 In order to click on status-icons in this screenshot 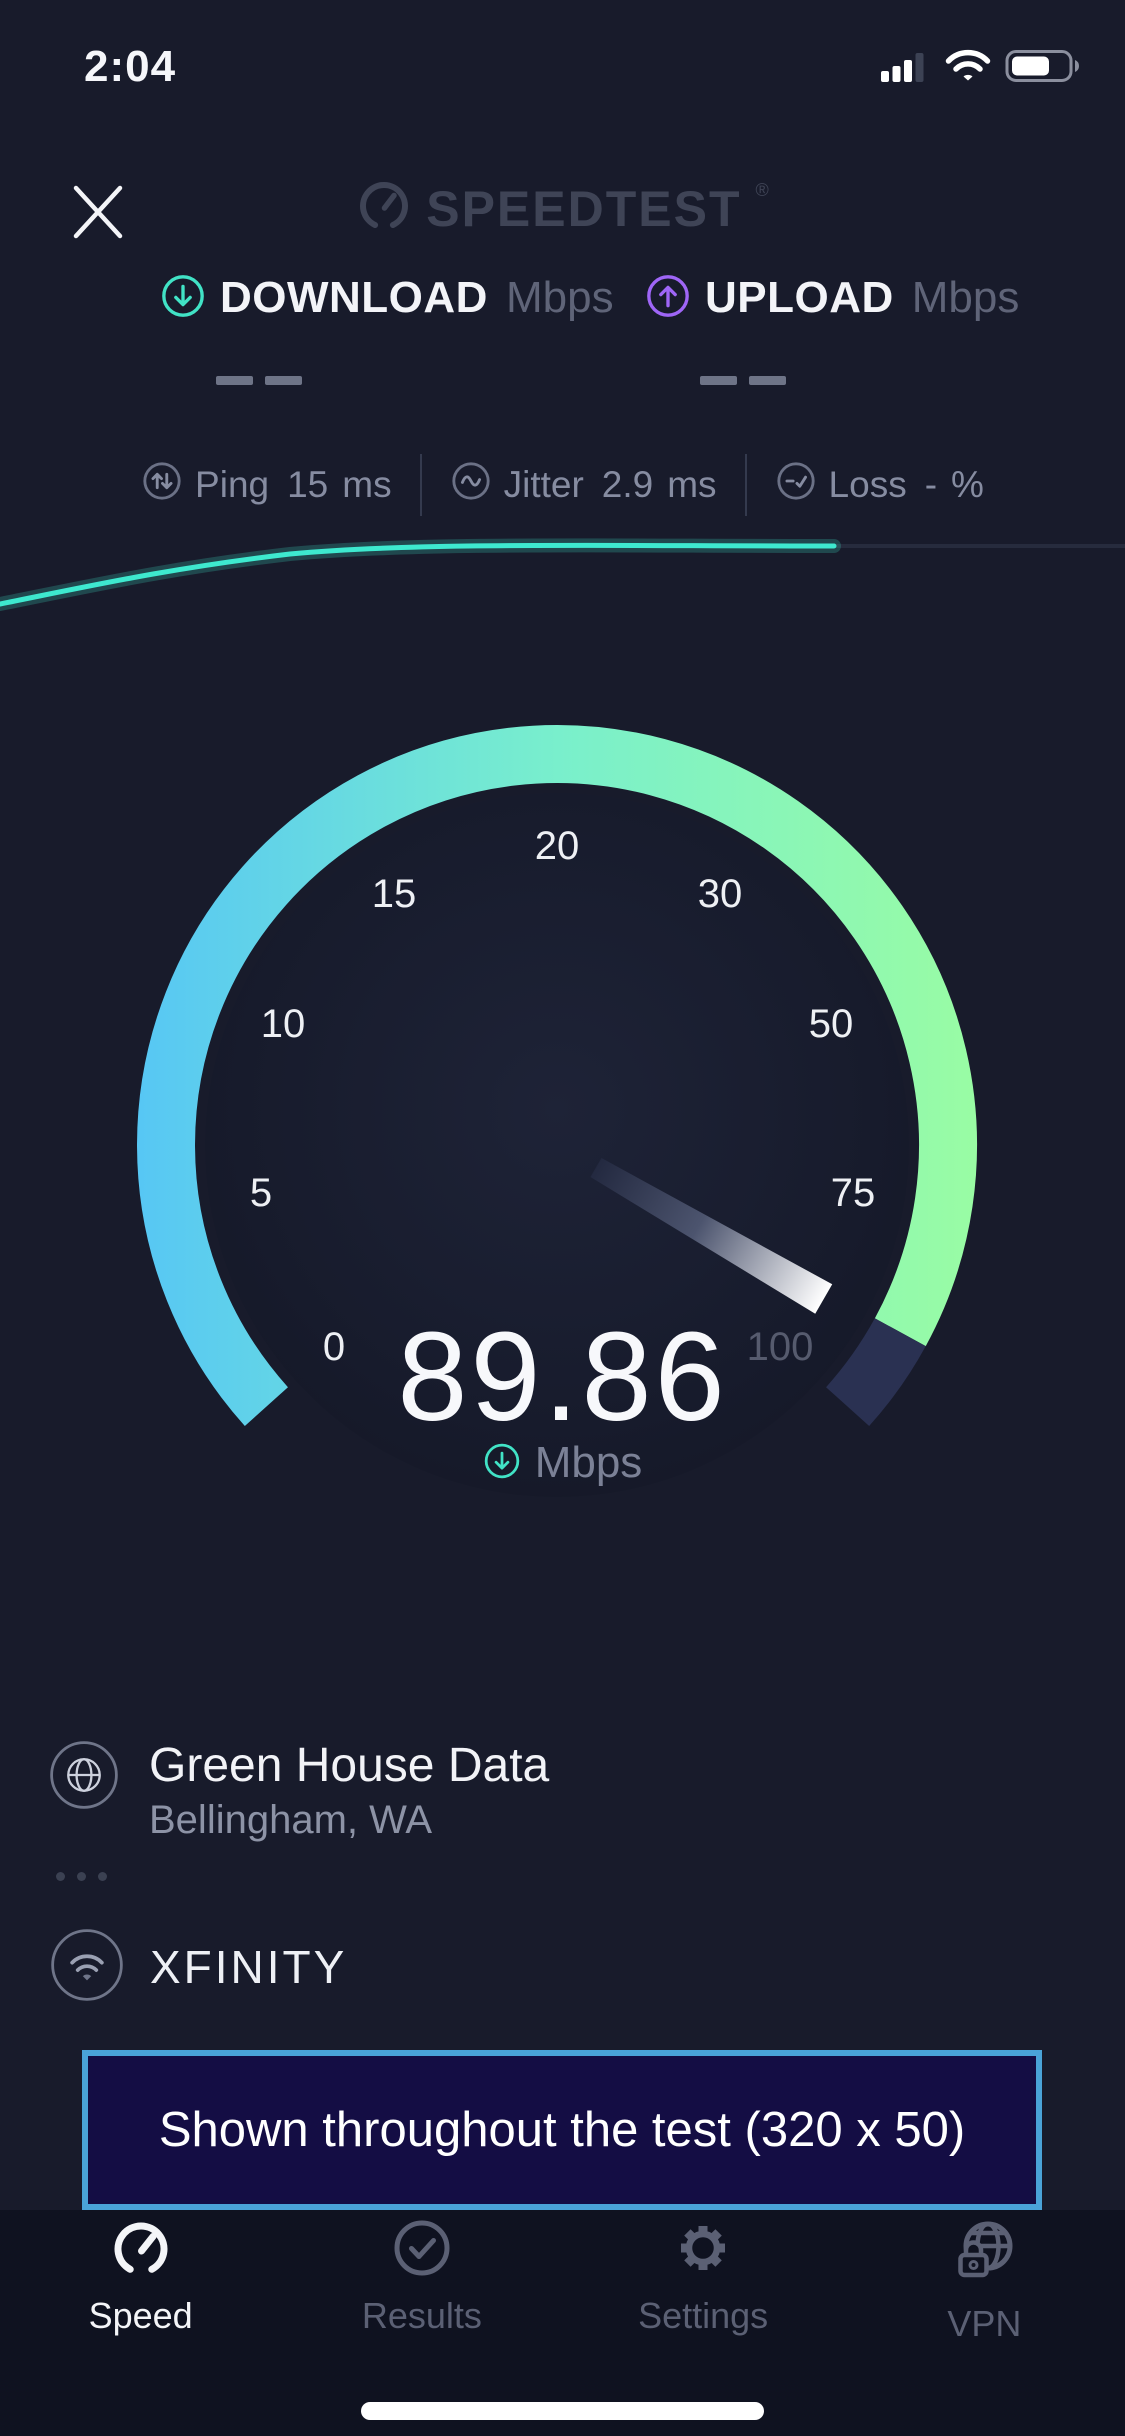, I will do `click(982, 68)`.